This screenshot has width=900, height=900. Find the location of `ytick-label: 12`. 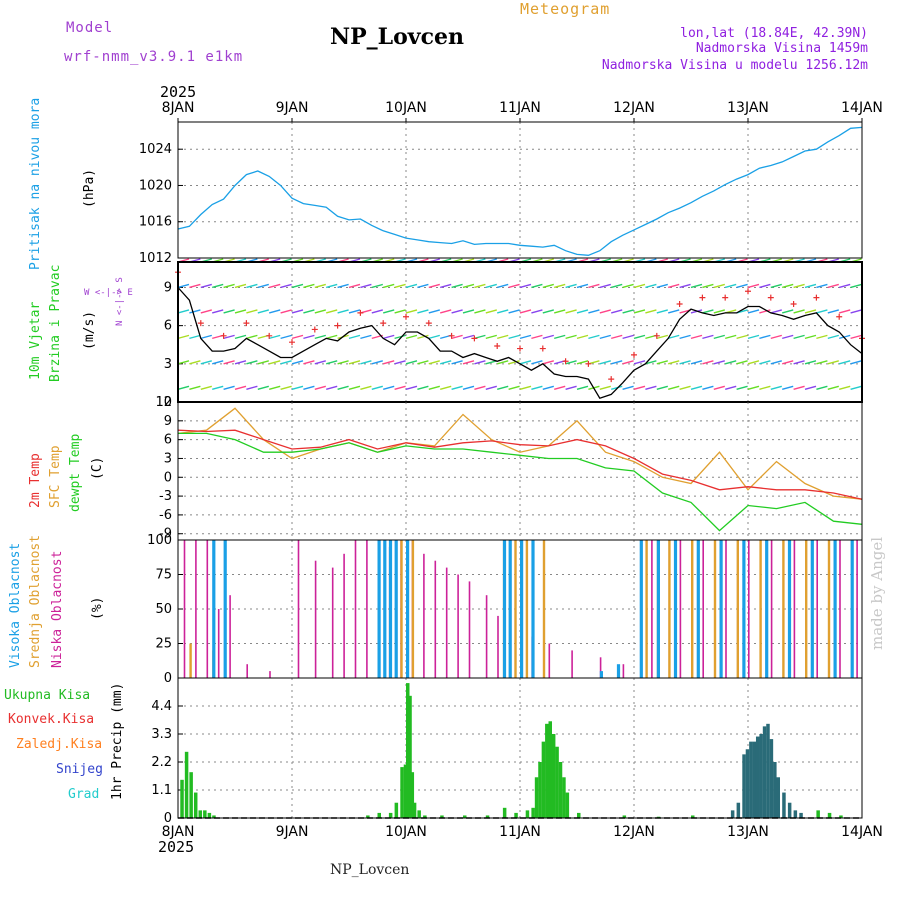

ytick-label: 12 is located at coordinates (163, 402).